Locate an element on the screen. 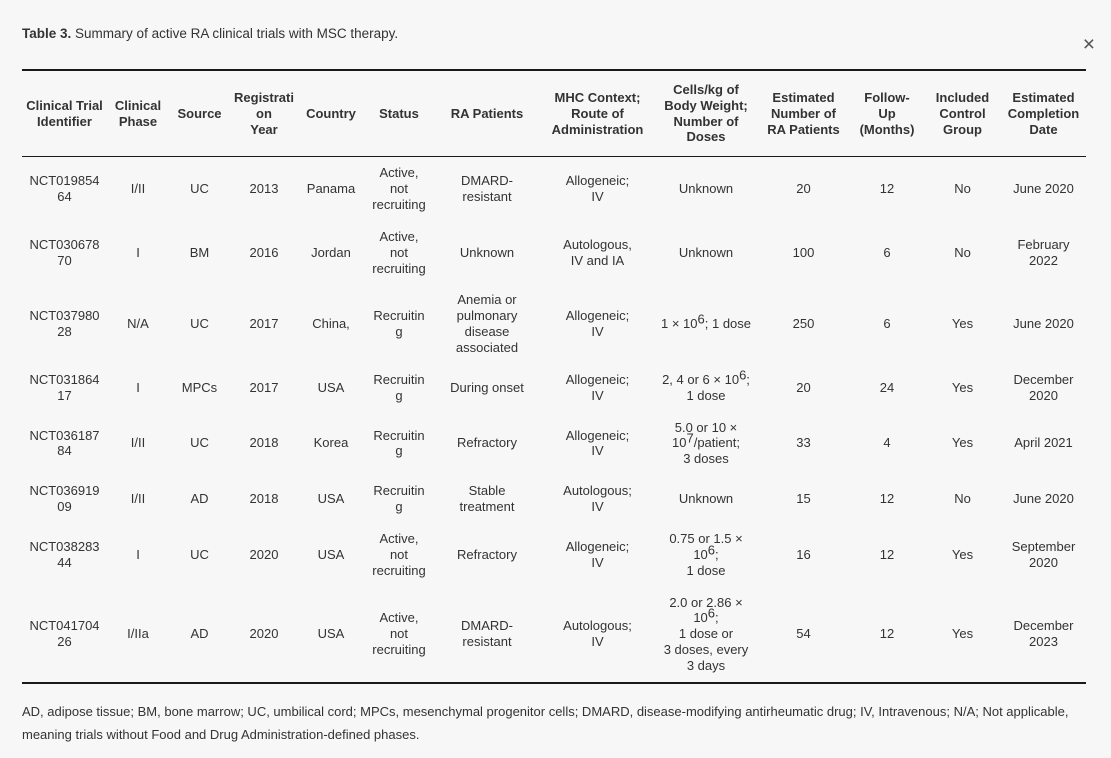 The height and width of the screenshot is (758, 1111). column-header: Country is located at coordinates (331, 113).